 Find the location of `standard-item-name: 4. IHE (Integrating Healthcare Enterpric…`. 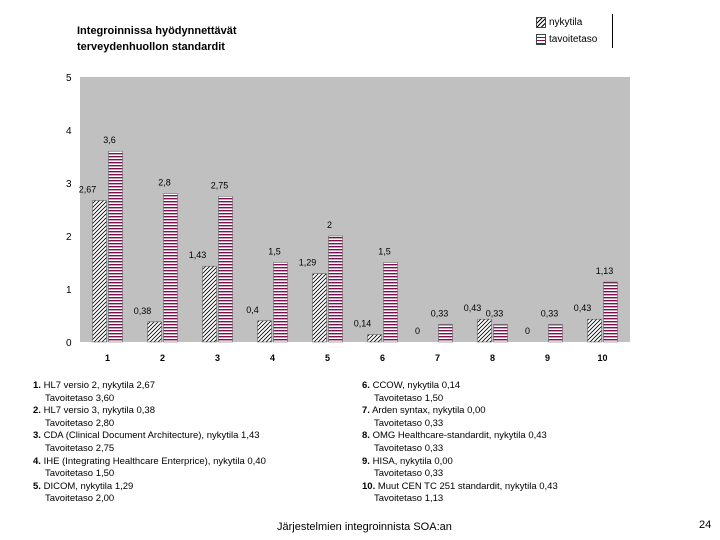

standard-item-name: 4. IHE (Integrating Healthcare Enterpric… is located at coordinates (193, 462).